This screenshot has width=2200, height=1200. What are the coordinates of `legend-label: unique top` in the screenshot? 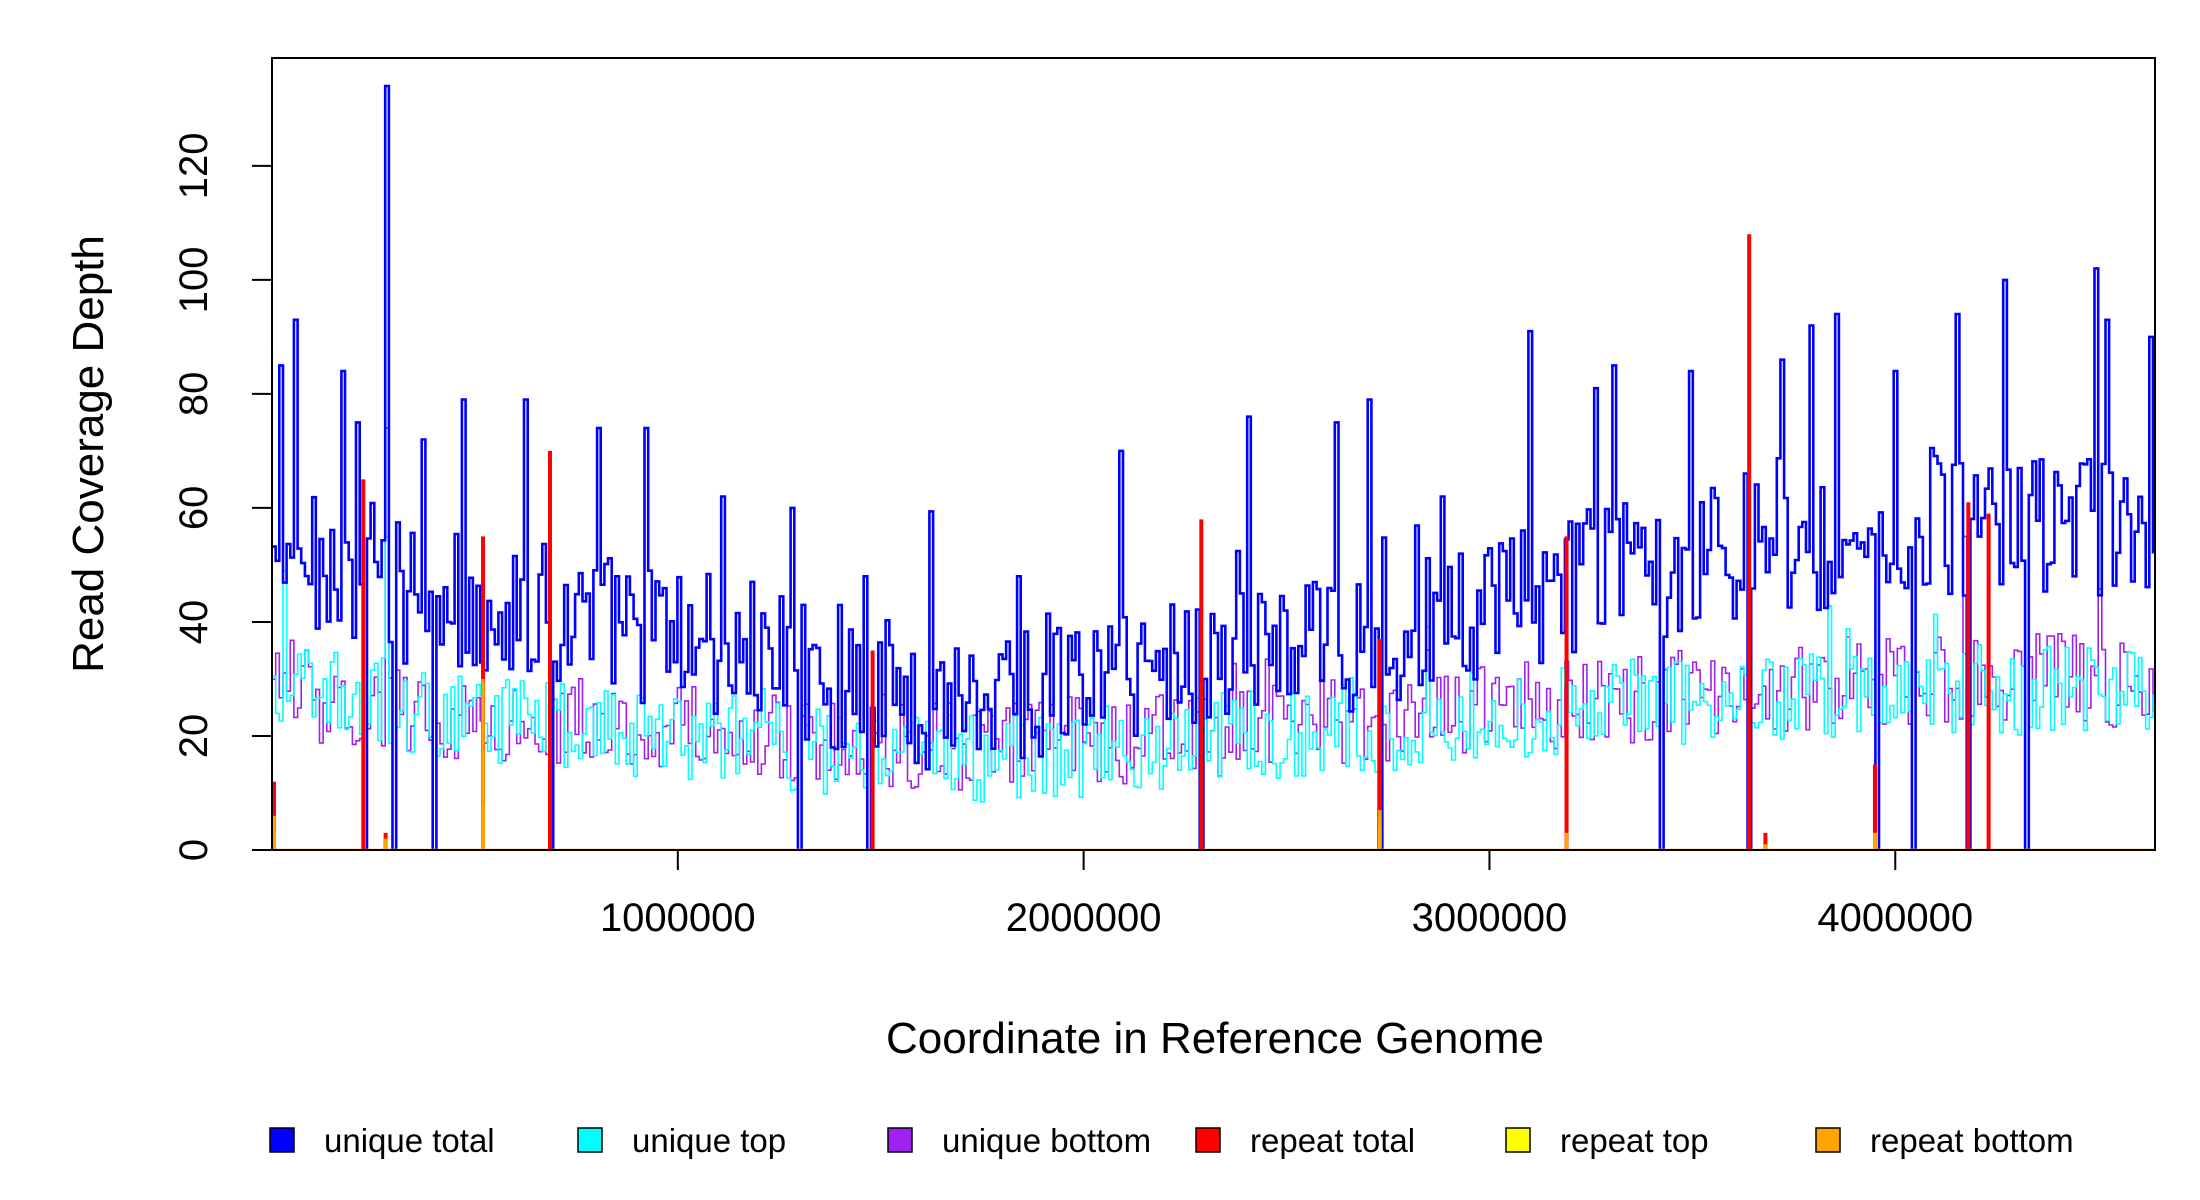 It's located at (709, 1140).